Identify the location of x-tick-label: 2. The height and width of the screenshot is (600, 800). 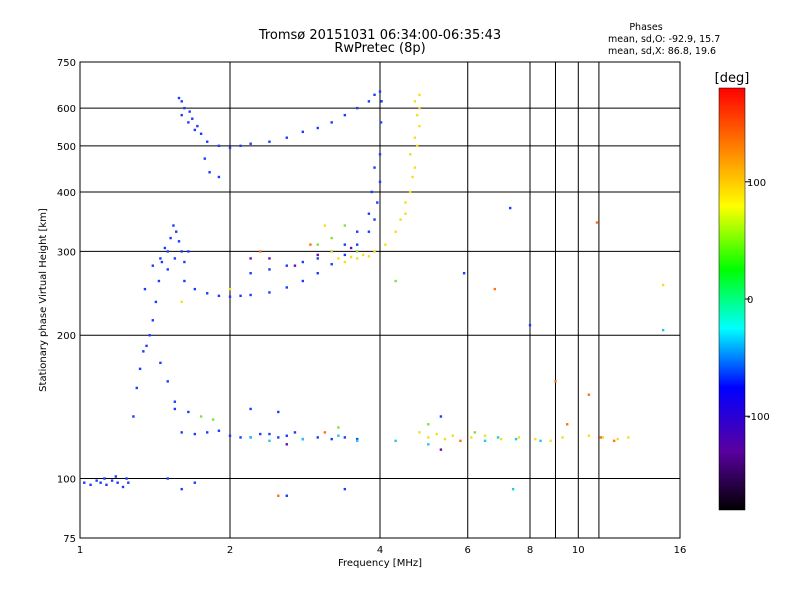
(230, 550).